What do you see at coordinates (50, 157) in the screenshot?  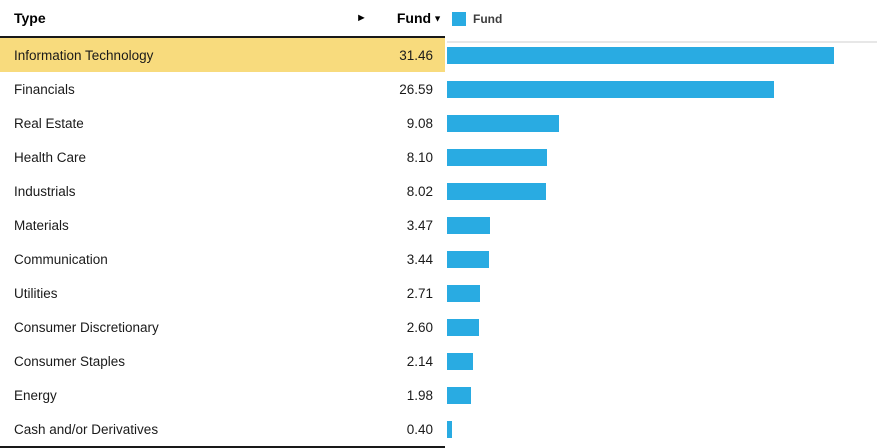 I see `sector-type-label: Health Care` at bounding box center [50, 157].